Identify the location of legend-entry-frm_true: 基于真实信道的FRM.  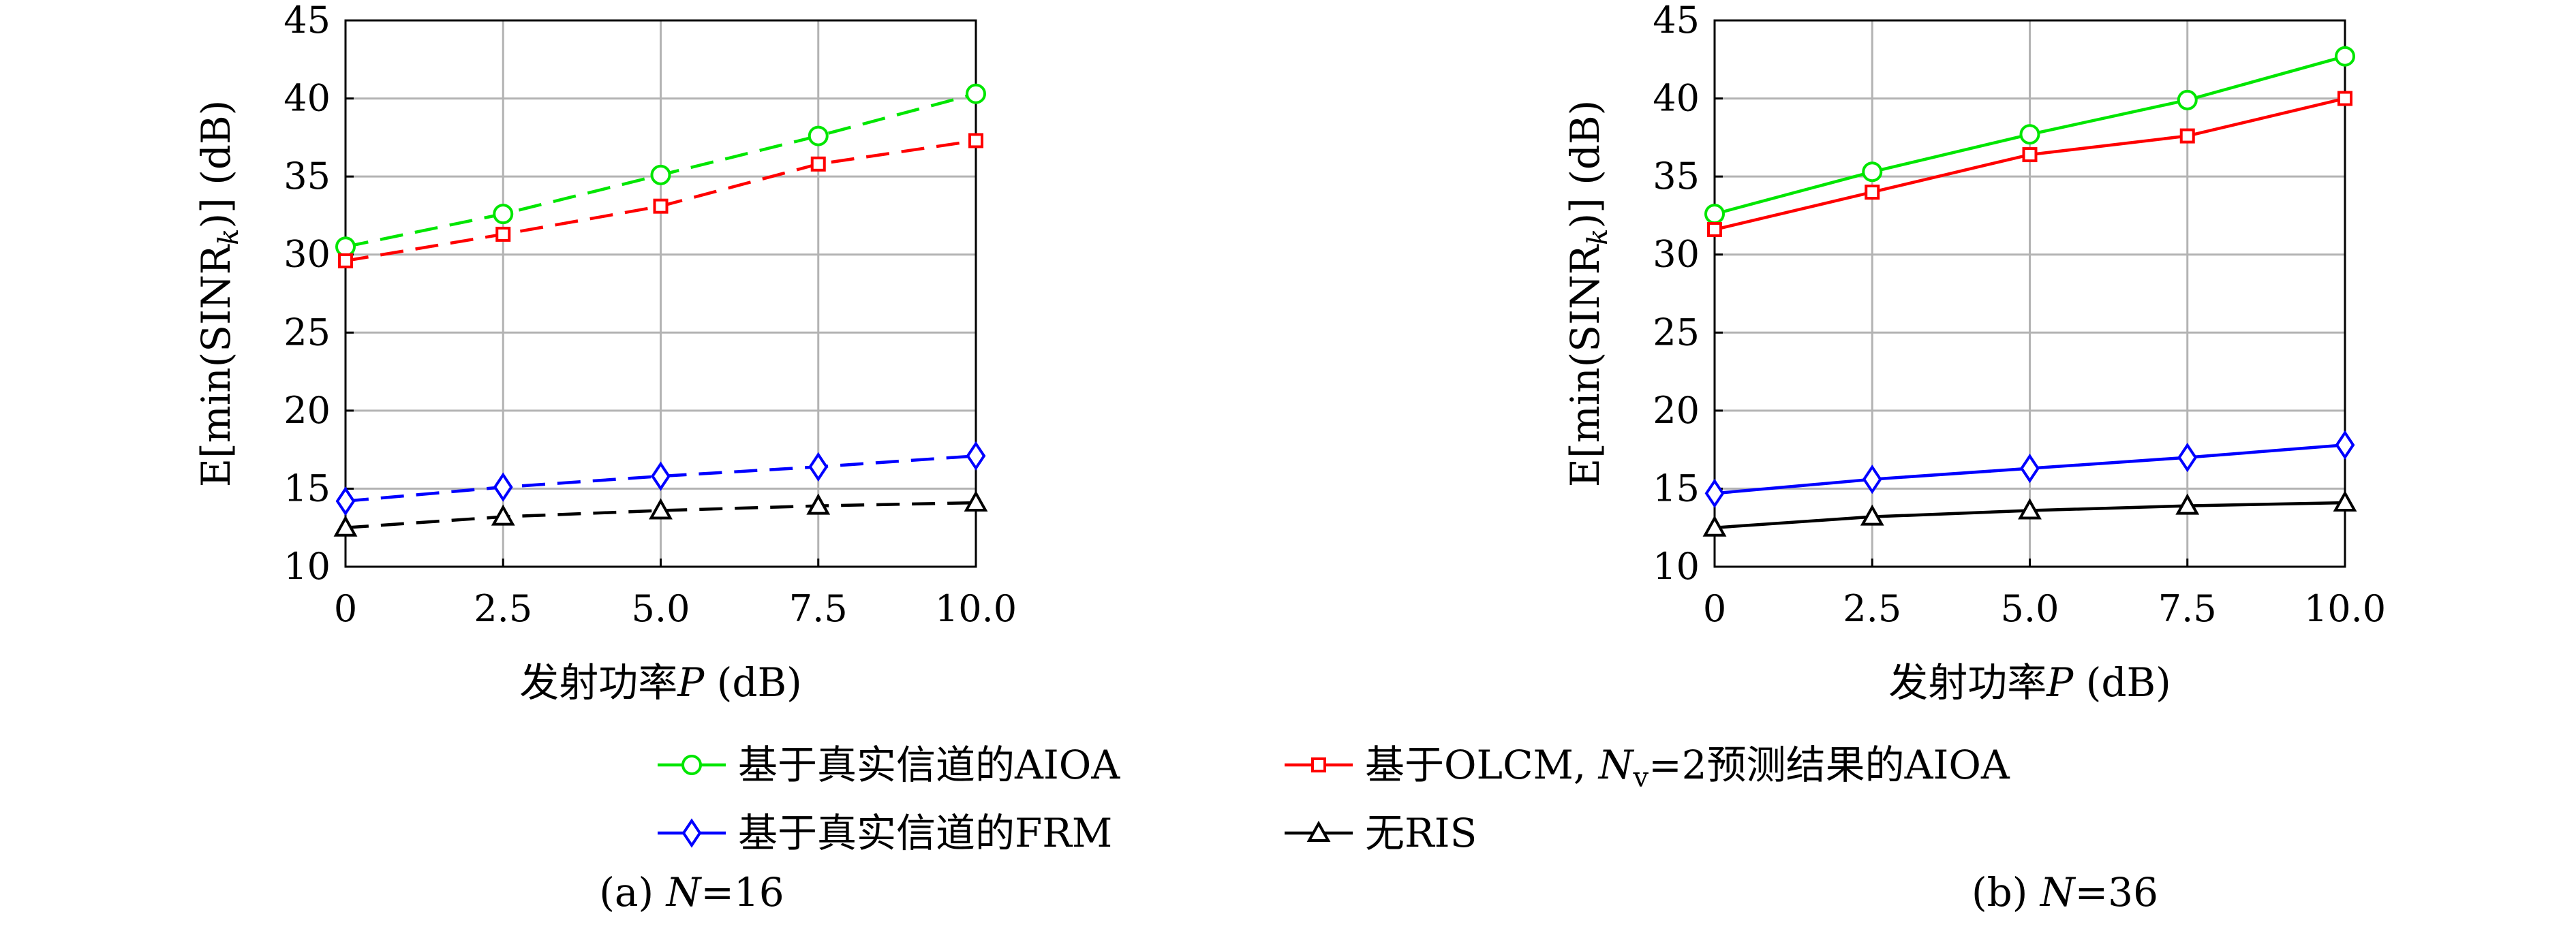
(885, 833).